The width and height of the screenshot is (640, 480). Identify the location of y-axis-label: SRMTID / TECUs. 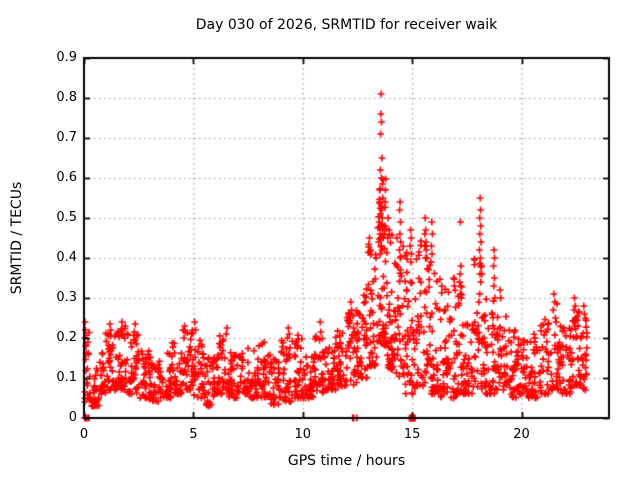
(17, 238).